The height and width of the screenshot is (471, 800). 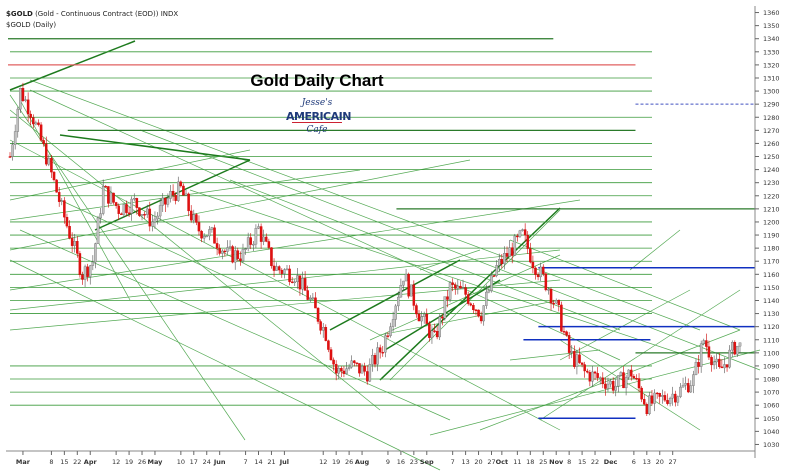 What do you see at coordinates (771, 118) in the screenshot?
I see `y-tick-label: 1280` at bounding box center [771, 118].